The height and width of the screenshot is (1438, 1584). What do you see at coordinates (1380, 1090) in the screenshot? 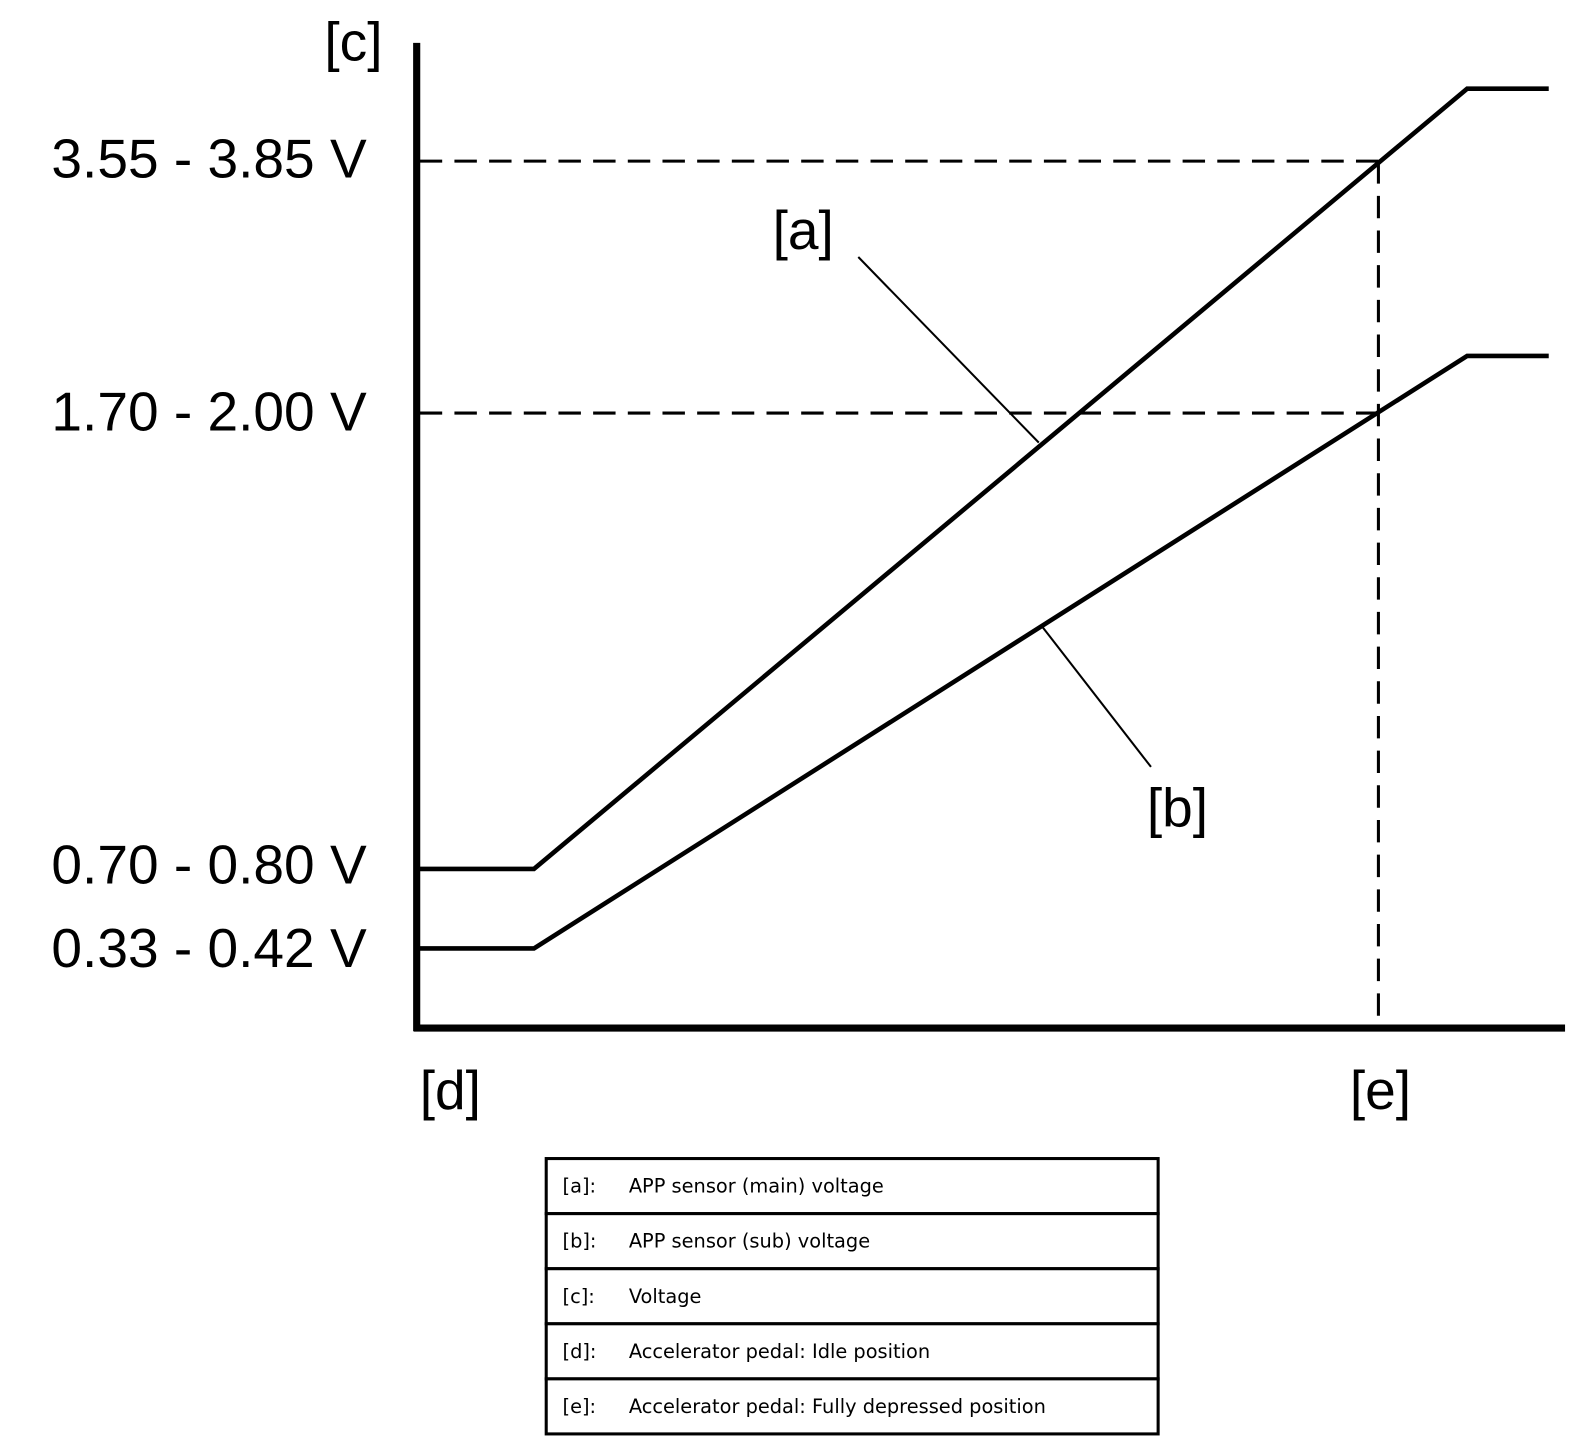
I see `x-label: [e]` at bounding box center [1380, 1090].